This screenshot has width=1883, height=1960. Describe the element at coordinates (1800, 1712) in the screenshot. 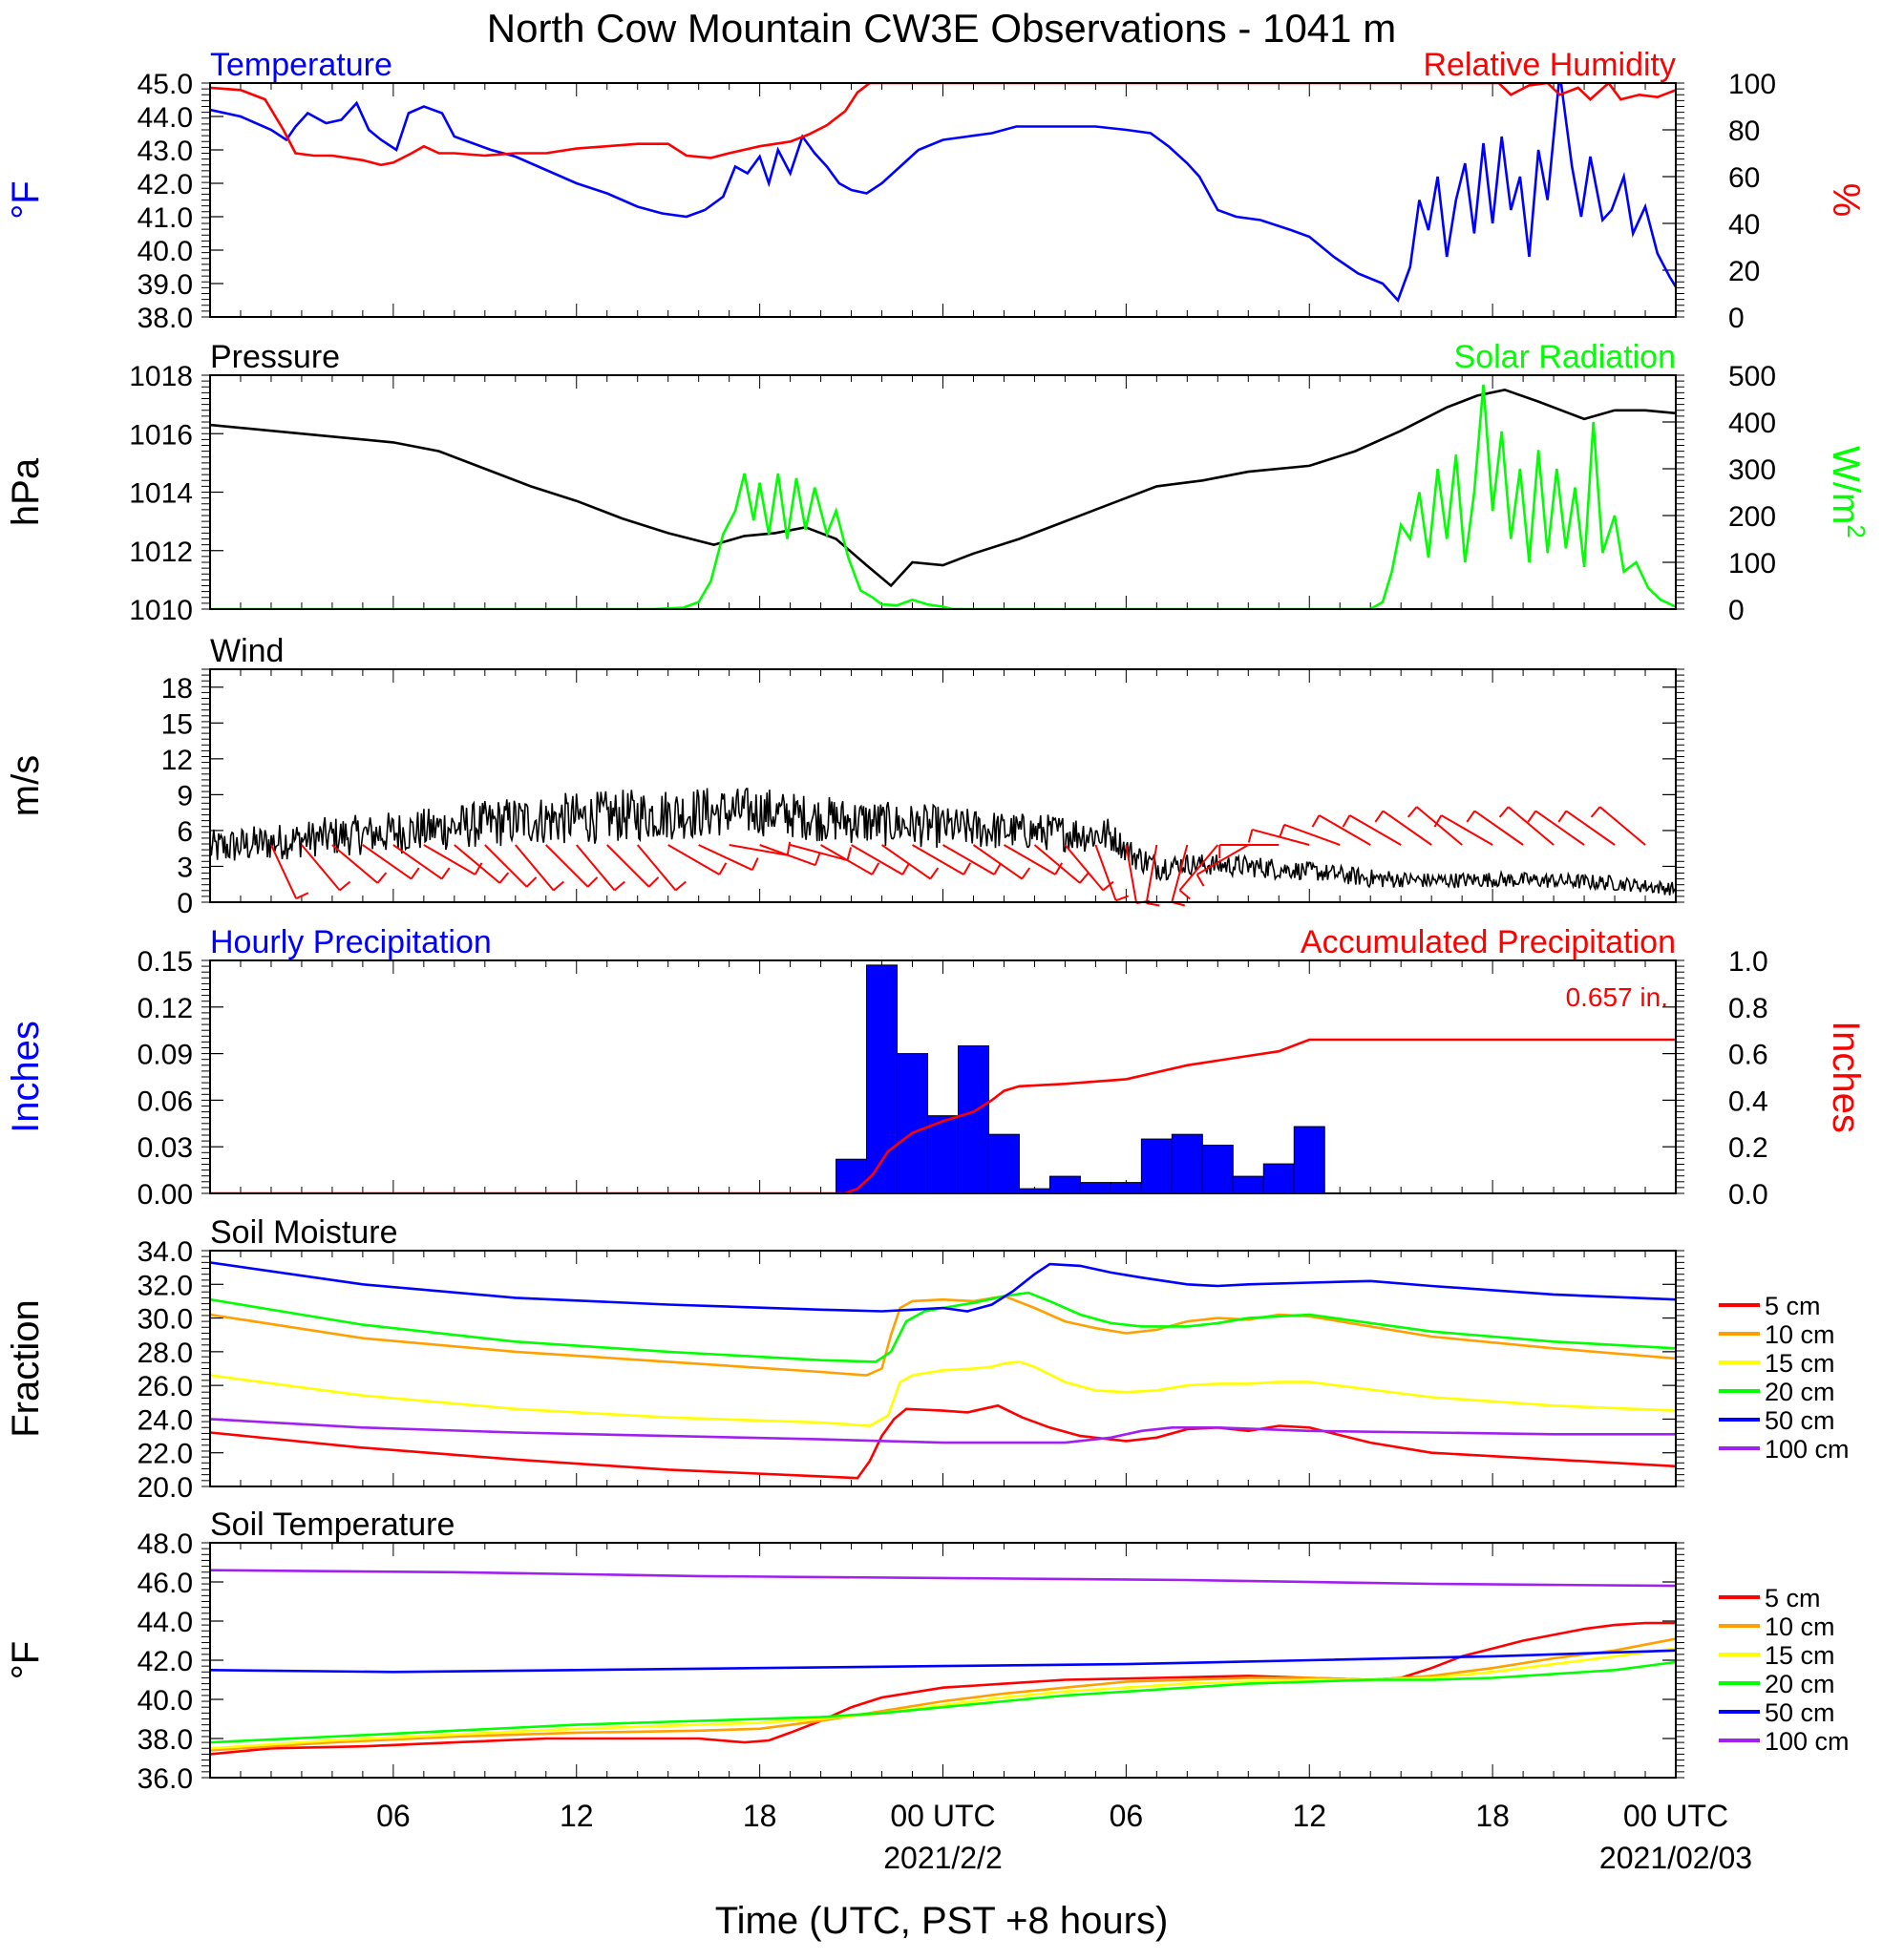

I see `legend-label: 50 cm` at that location.